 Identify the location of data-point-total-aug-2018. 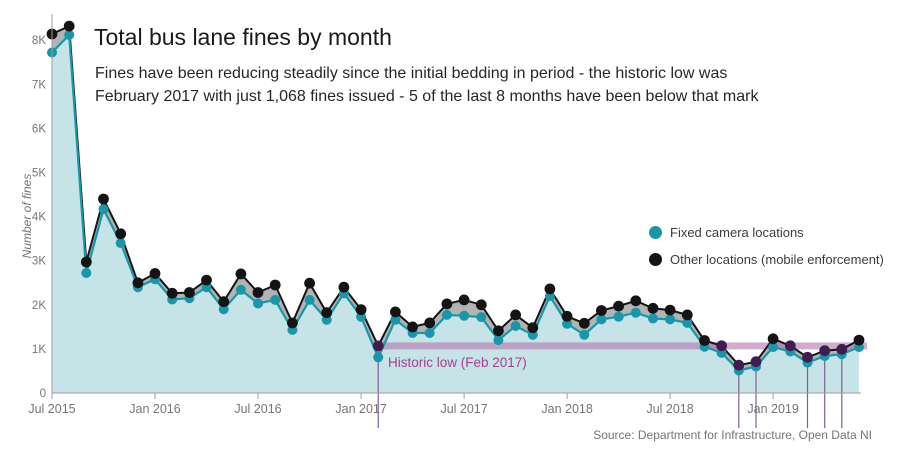
(687, 315).